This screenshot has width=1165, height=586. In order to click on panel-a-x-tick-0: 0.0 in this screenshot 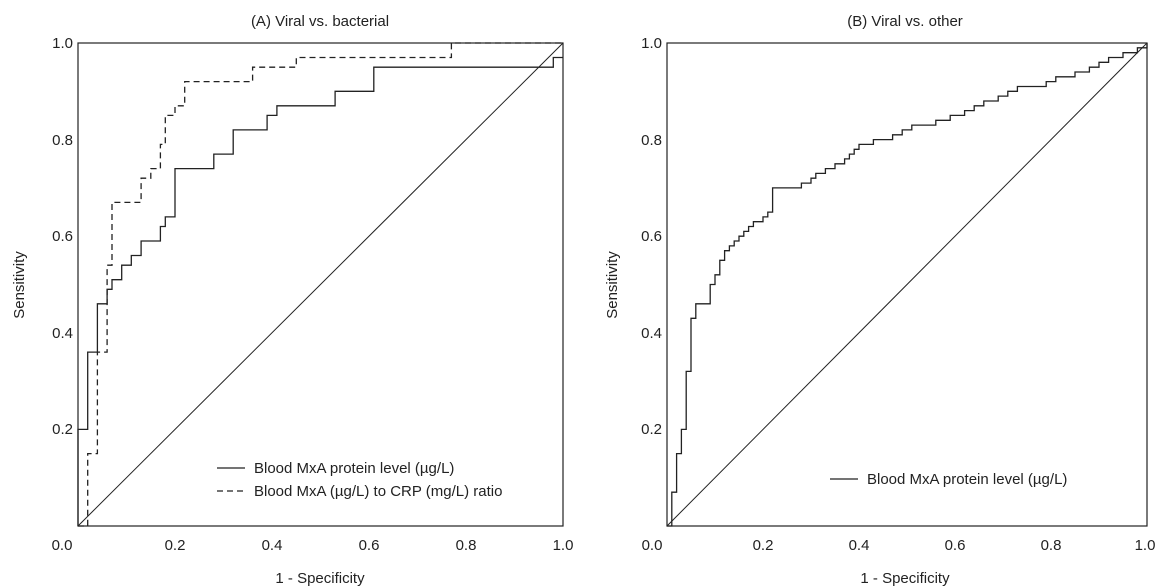, I will do `click(62, 545)`.